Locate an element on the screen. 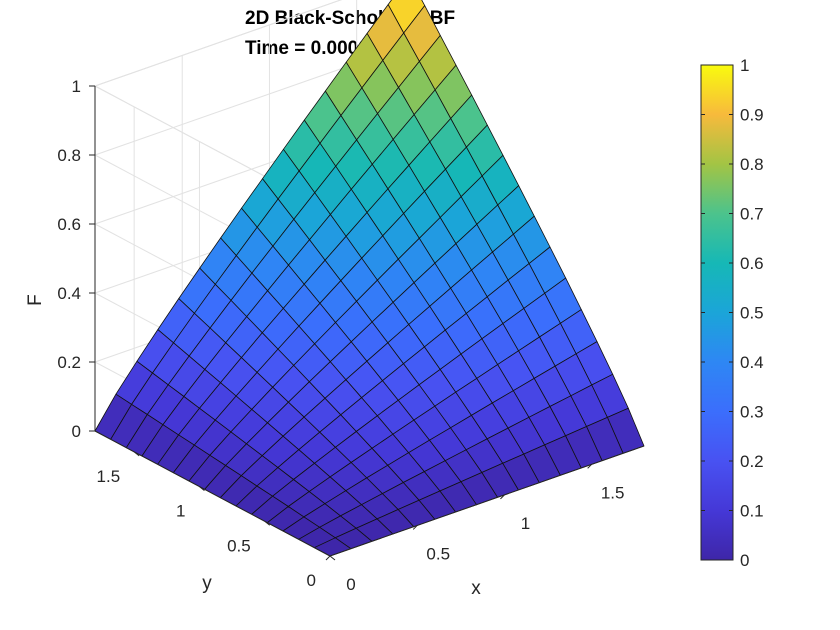 This screenshot has width=840, height=630. x-tick-label: 0.5 is located at coordinates (438, 553).